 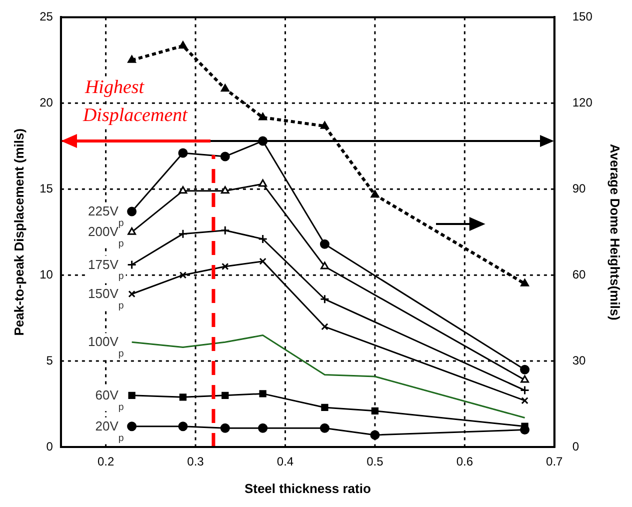 I want to click on y2-axis-title: Average Dome Heights(mils), so click(x=615, y=232).